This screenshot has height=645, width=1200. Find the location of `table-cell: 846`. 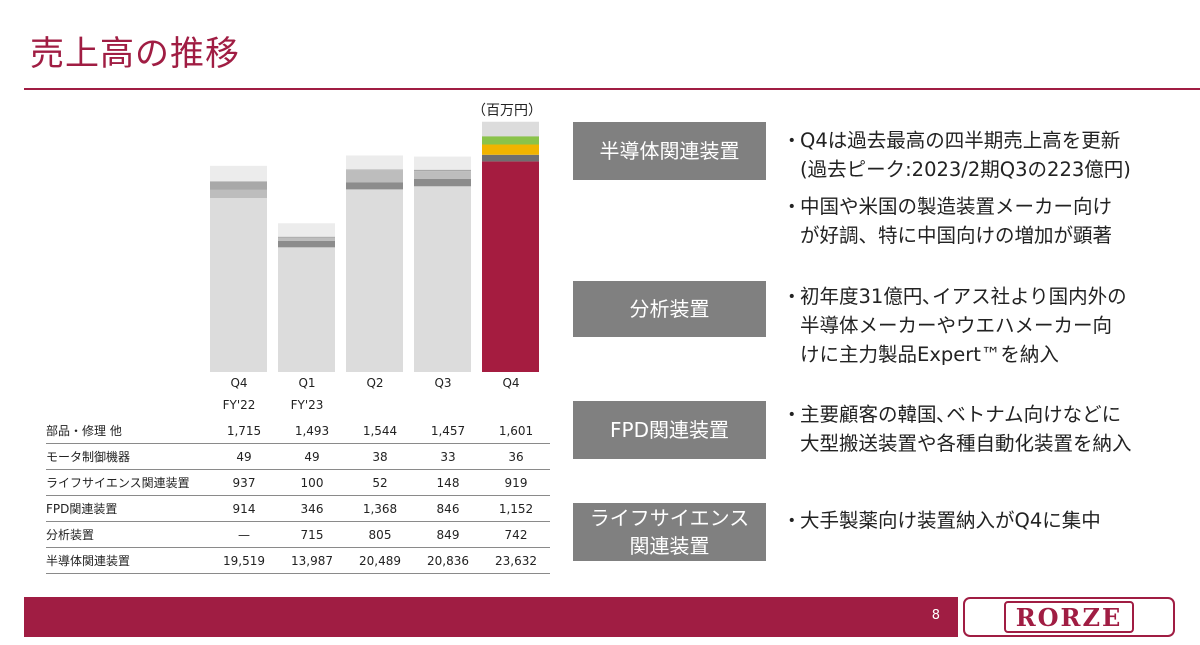

table-cell: 846 is located at coordinates (448, 508).